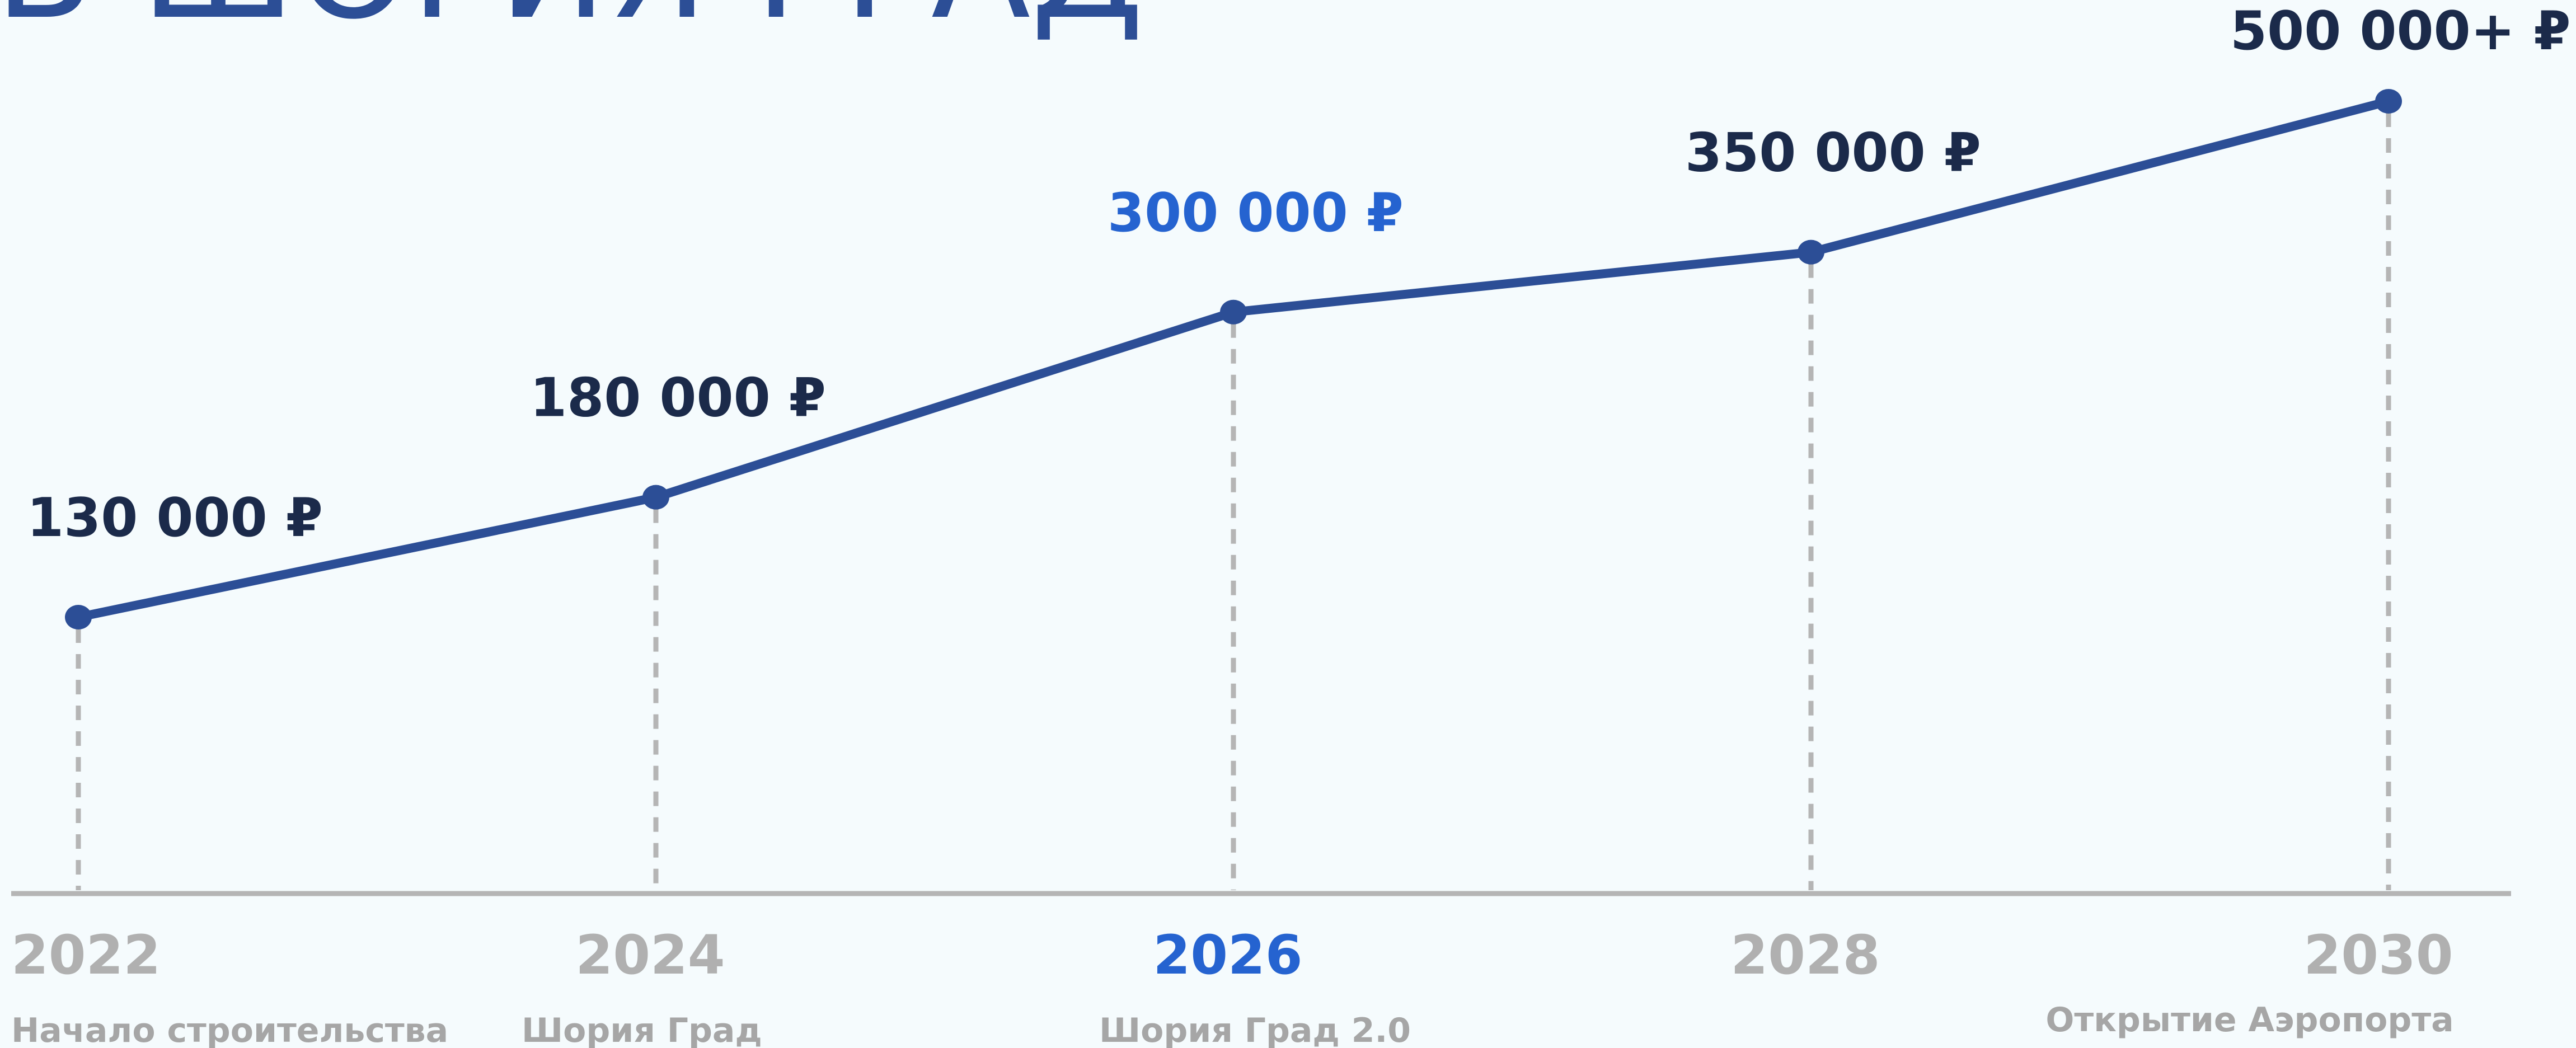  Describe the element at coordinates (2378, 955) in the screenshot. I see `x-tick-label-2030: 2030` at that location.